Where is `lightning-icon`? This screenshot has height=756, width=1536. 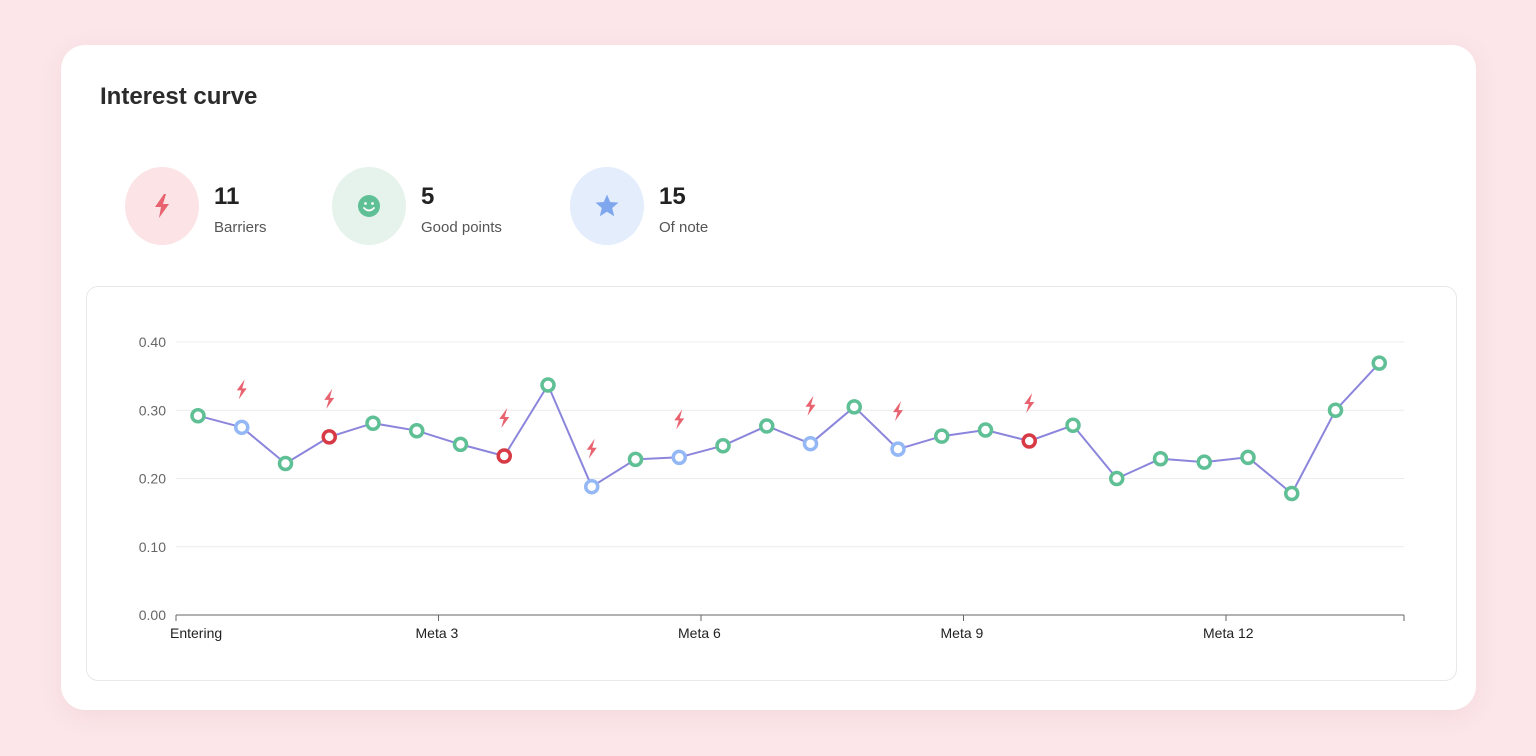
lightning-icon is located at coordinates (162, 206).